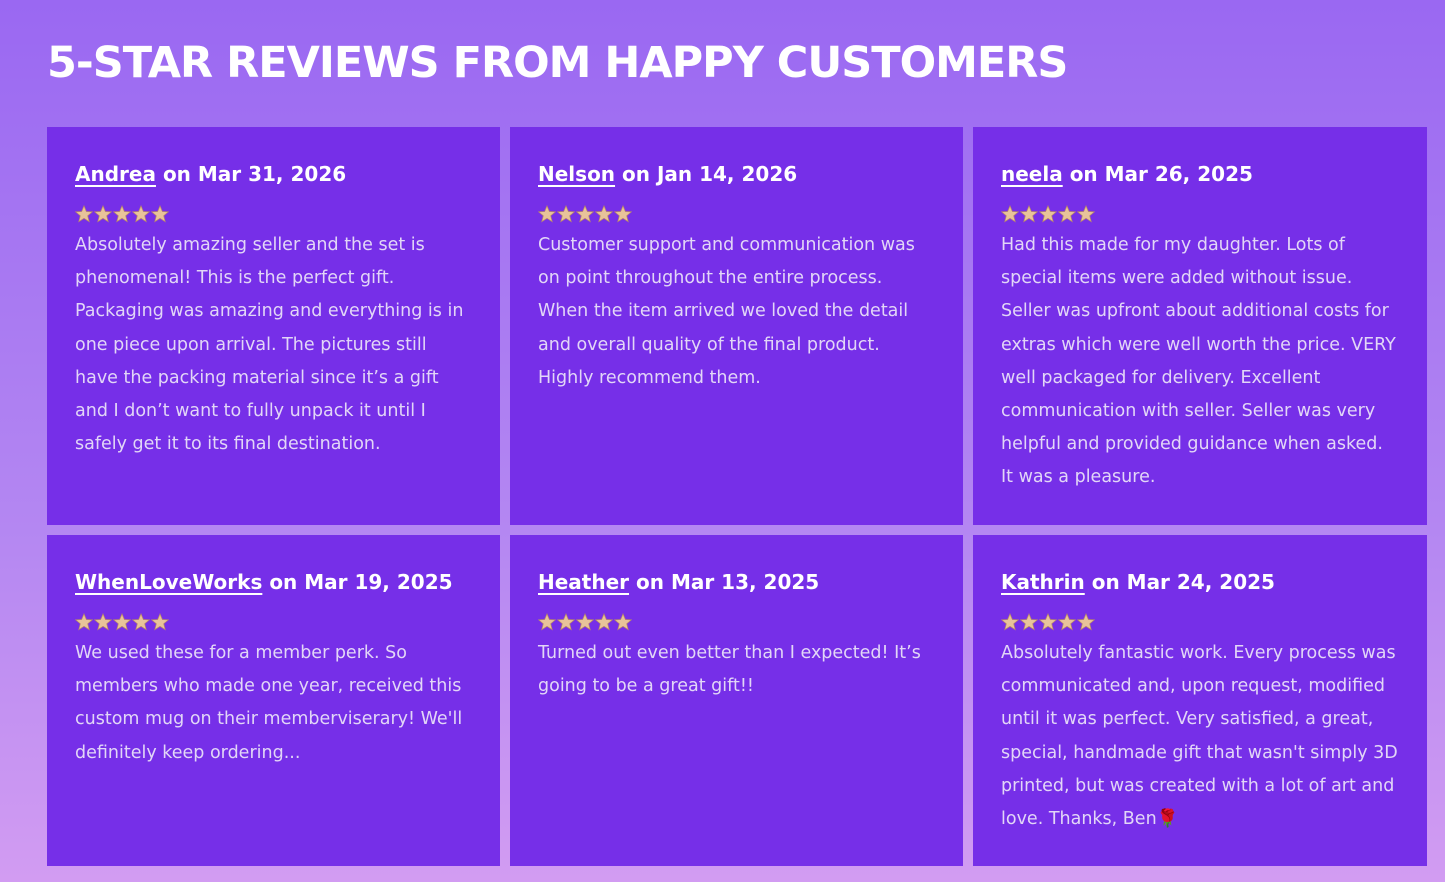 This screenshot has height=882, width=1445. I want to click on reviewer-name: Heather, so click(584, 582).